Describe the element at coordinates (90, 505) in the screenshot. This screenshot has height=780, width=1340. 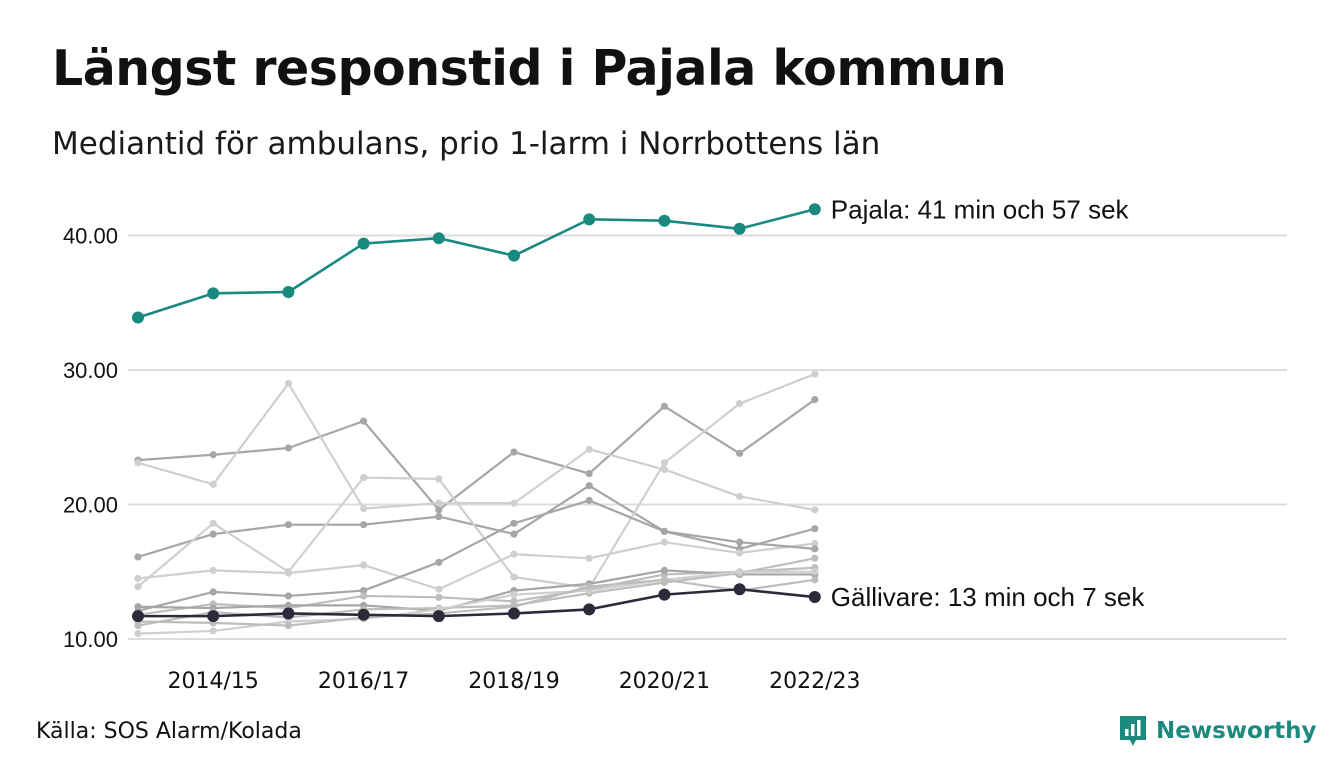
I see `y-tick-label: 20.00` at that location.